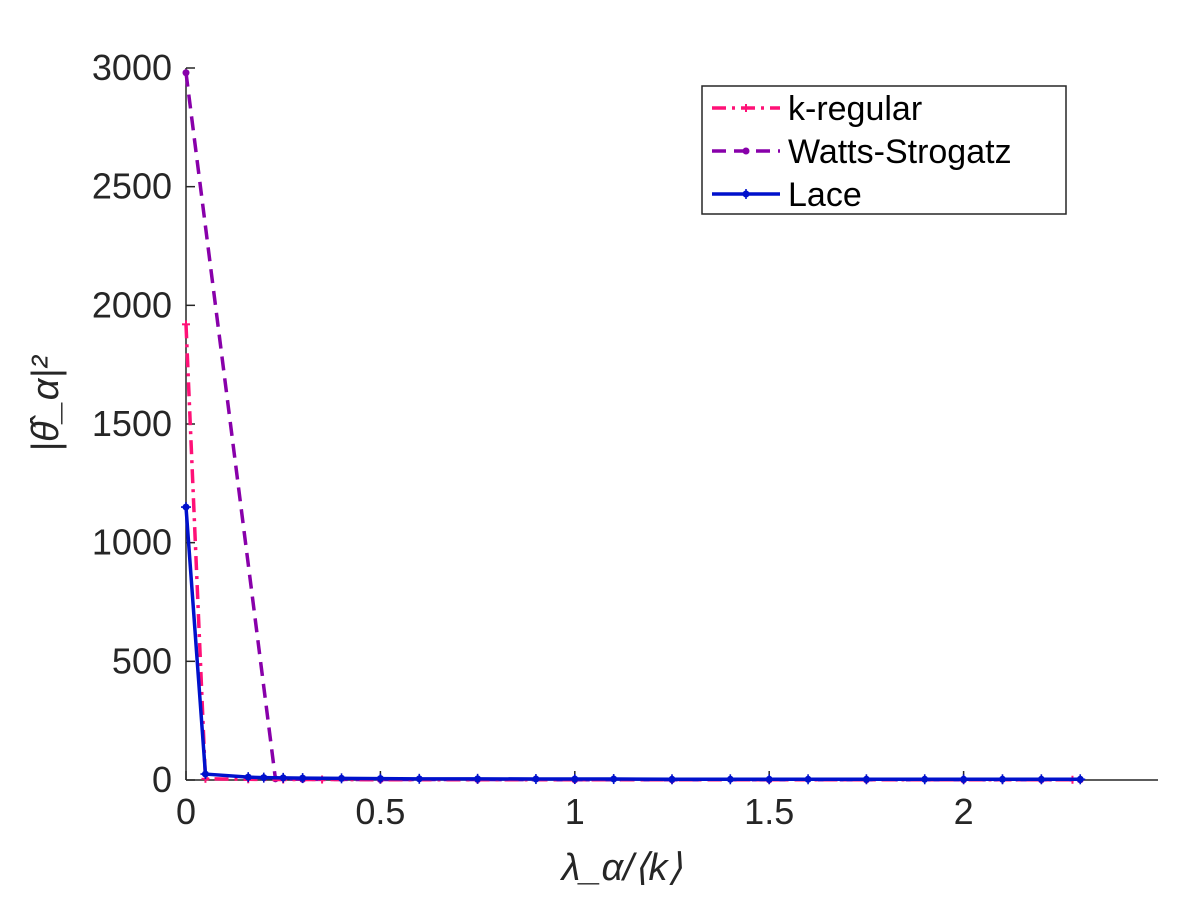 This screenshot has width=1200, height=905. Describe the element at coordinates (621, 868) in the screenshot. I see `x-axis-label: λ_α/⟨k⟩` at that location.